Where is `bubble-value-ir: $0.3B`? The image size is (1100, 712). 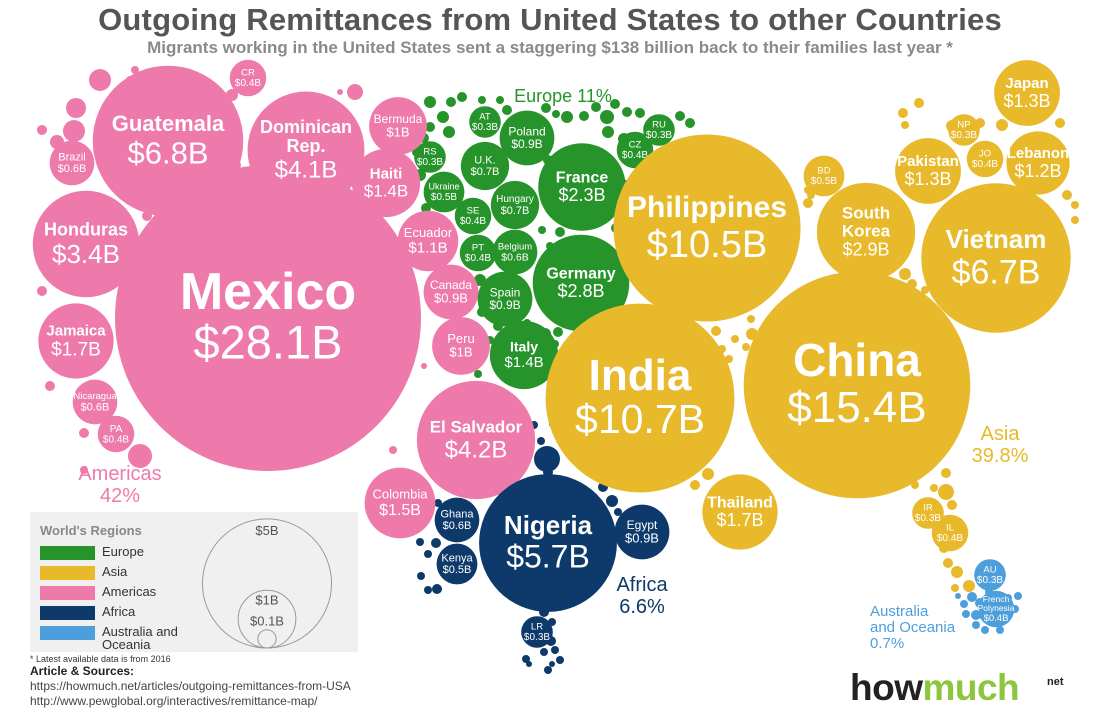 bubble-value-ir: $0.3B is located at coordinates (928, 518).